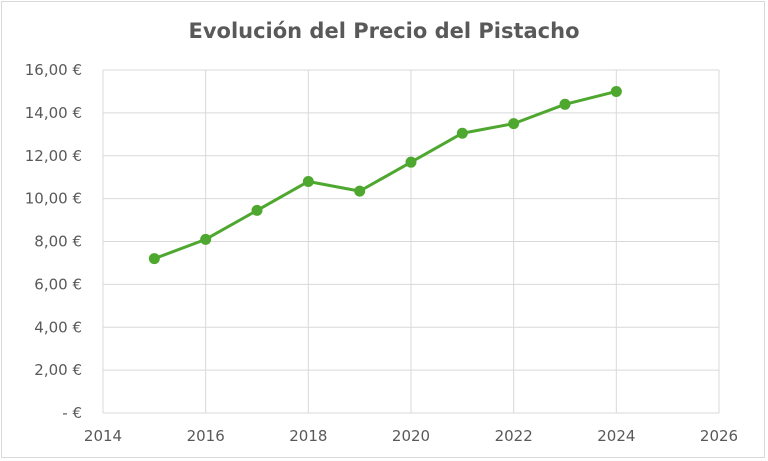  I want to click on y-tick-label: 4,00 €, so click(58, 327).